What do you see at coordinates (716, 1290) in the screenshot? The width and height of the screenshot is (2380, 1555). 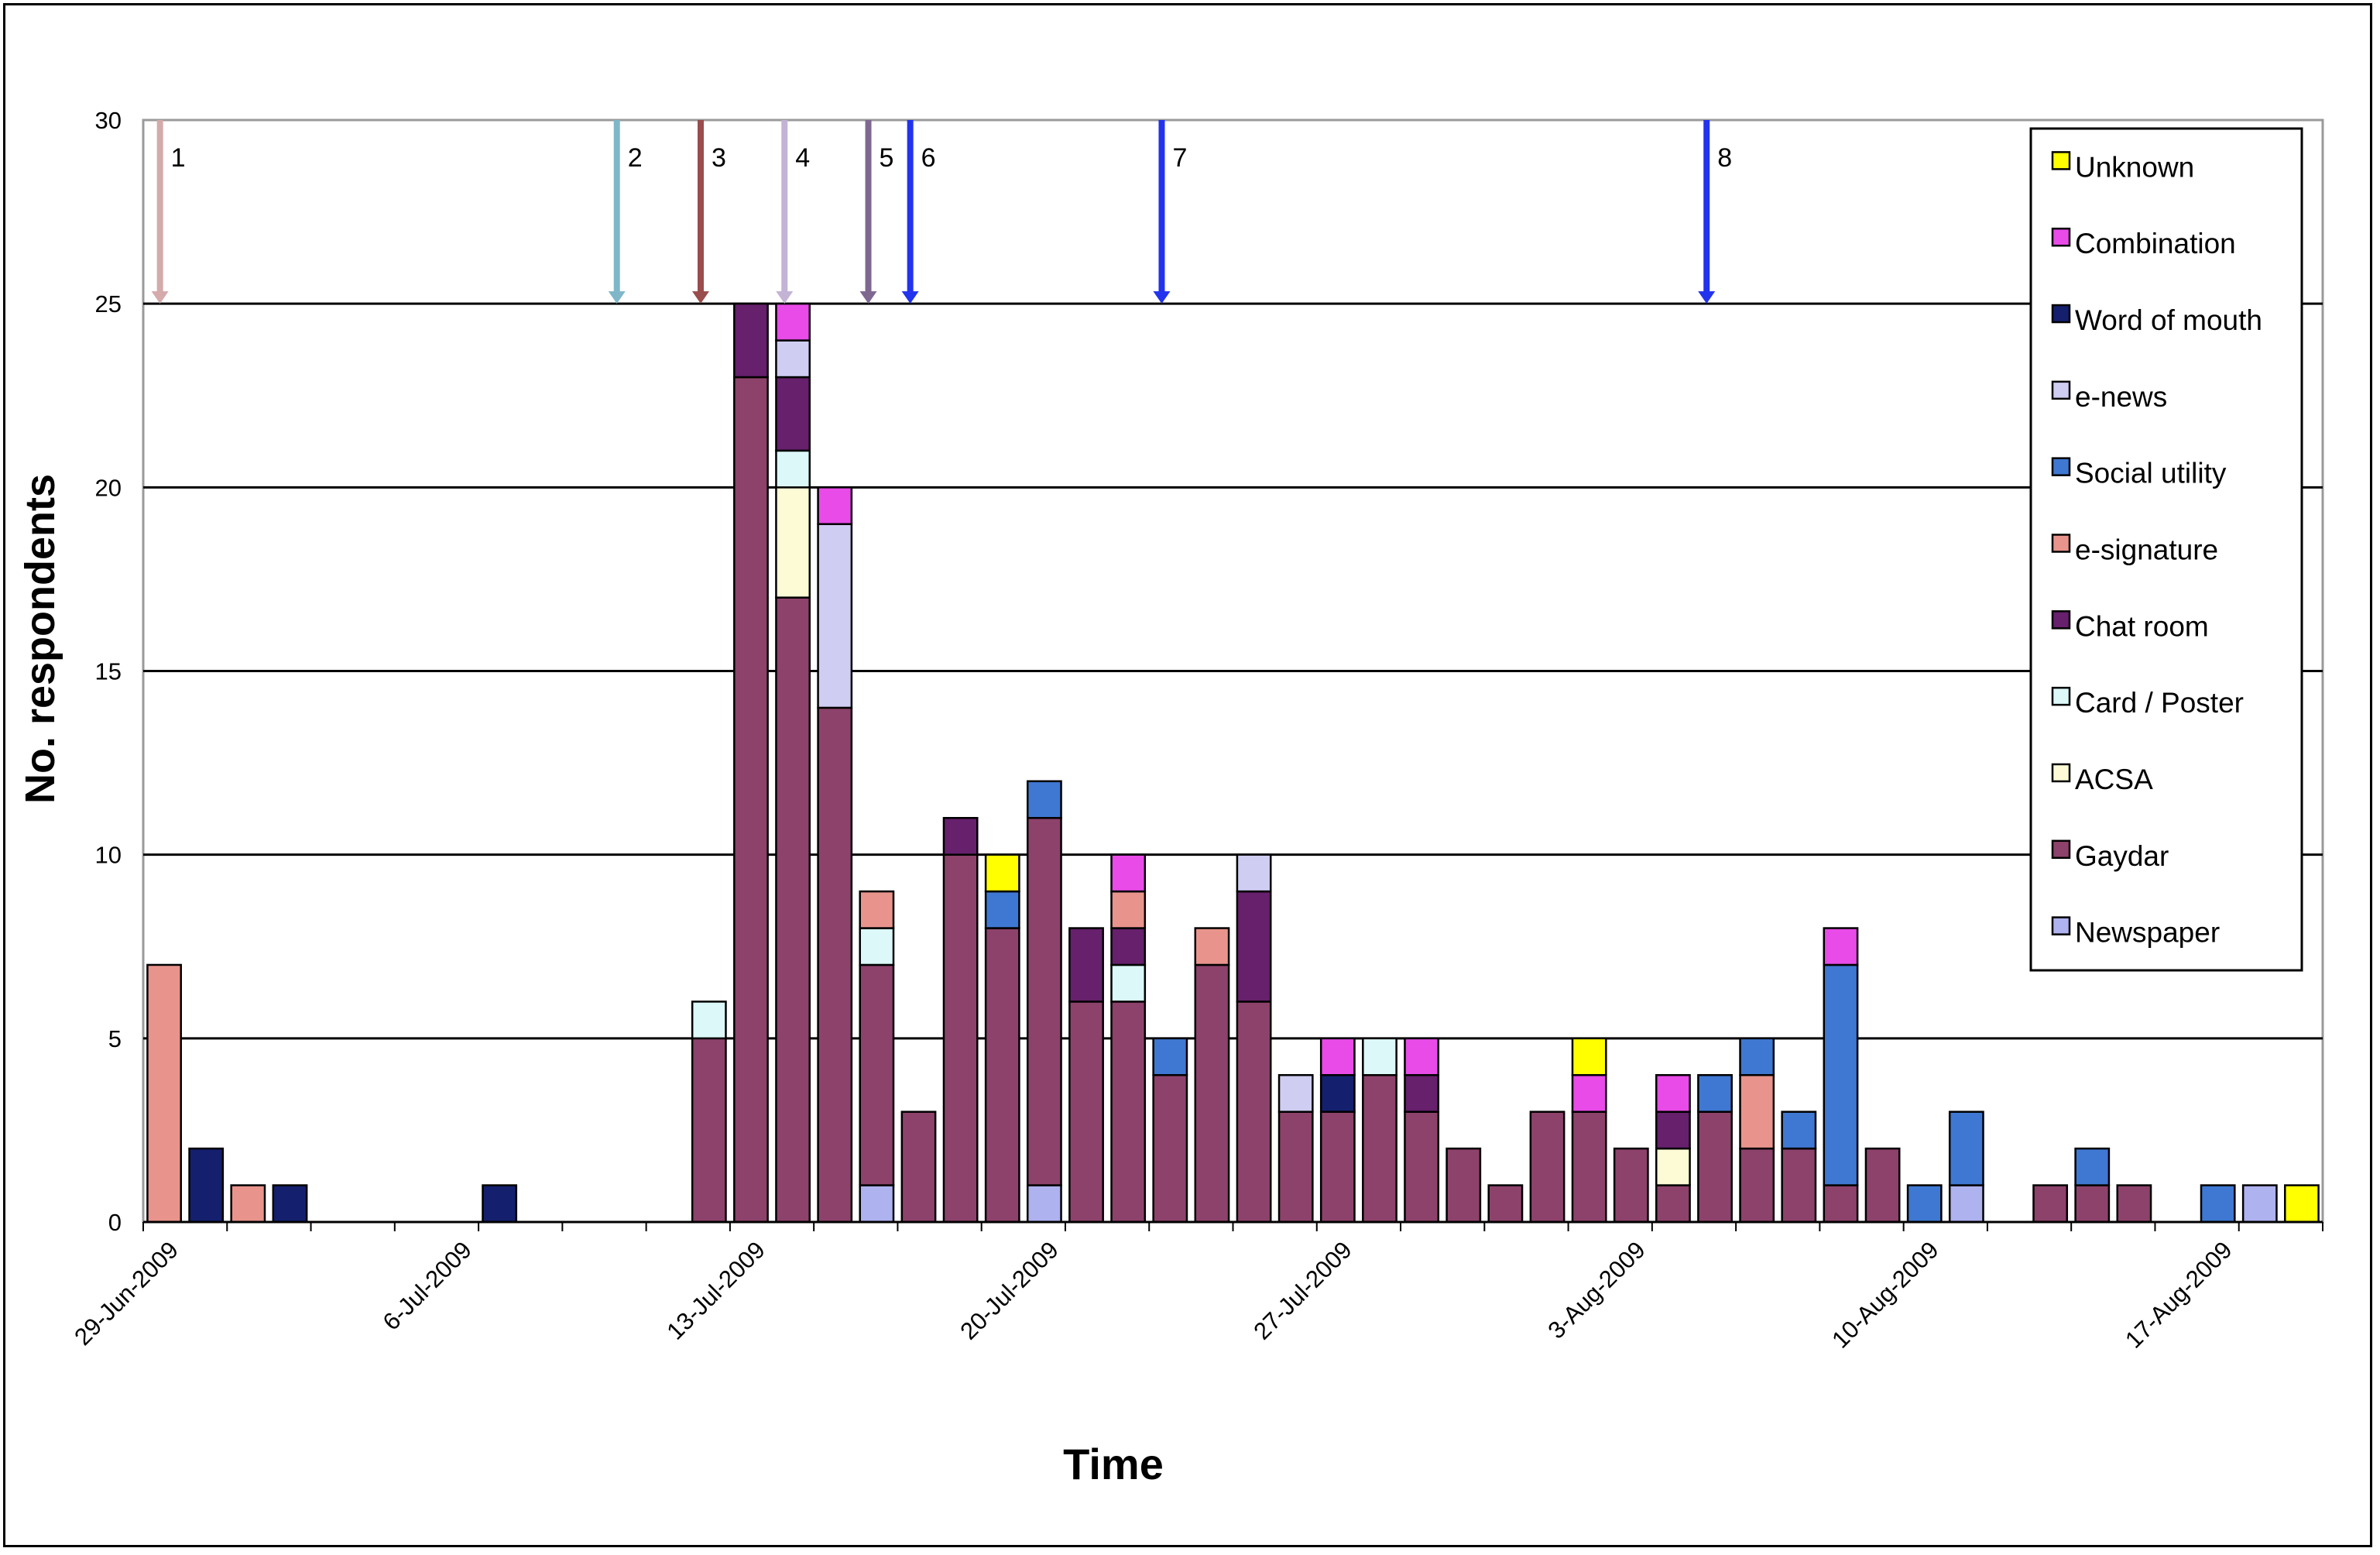 I see `x-tick-label: 13-Jul-2009` at bounding box center [716, 1290].